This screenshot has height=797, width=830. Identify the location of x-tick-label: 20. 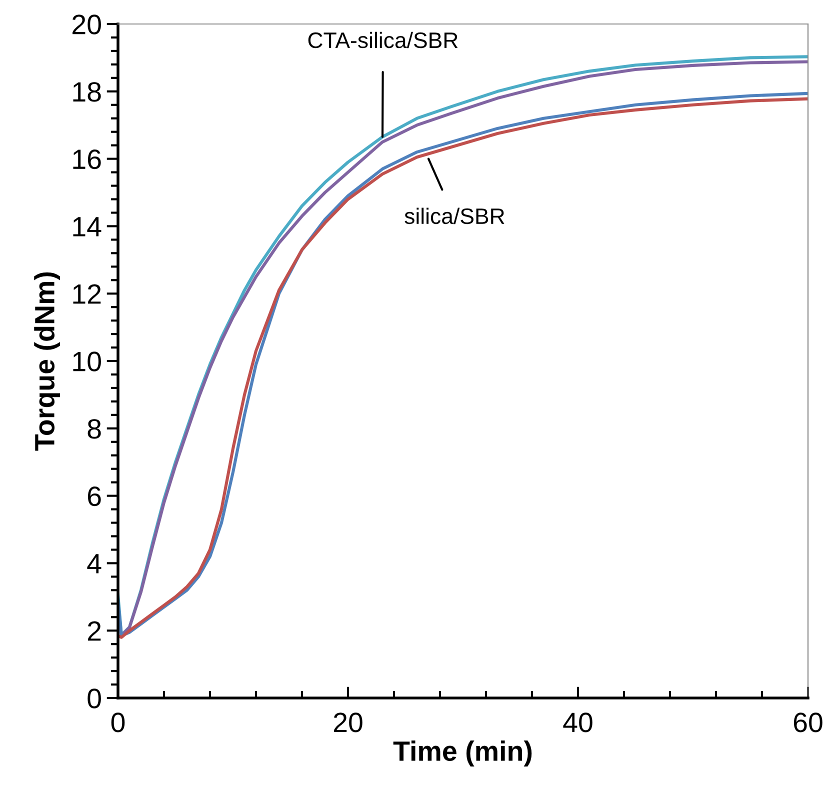
(348, 722).